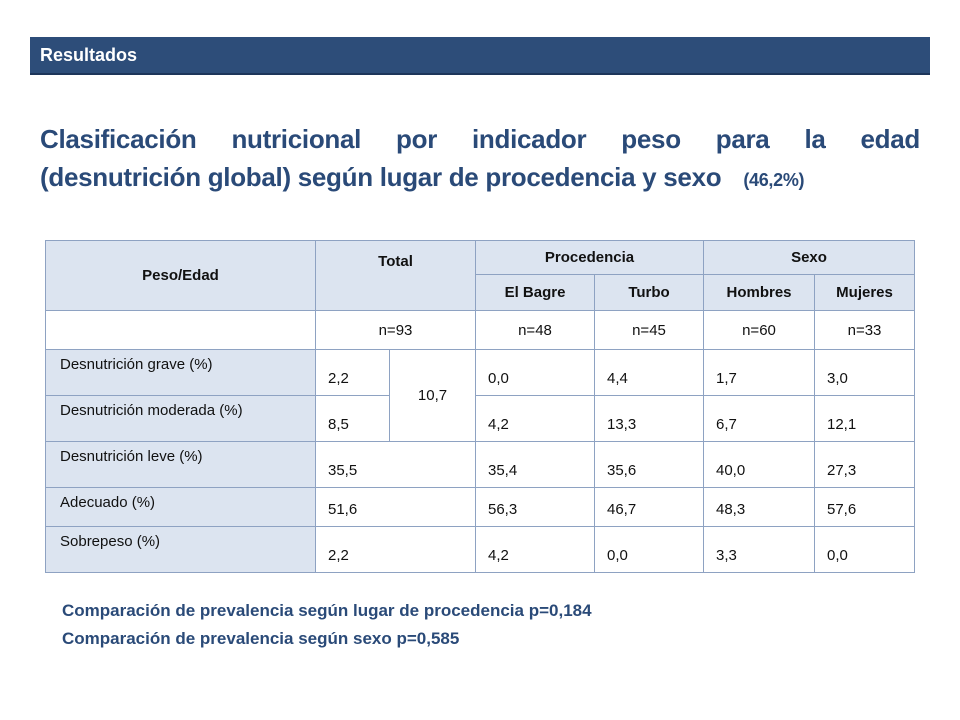 Image resolution: width=960 pixels, height=720 pixels. Describe the element at coordinates (535, 507) in the screenshot. I see `cell-el-bagre: 56,3` at that location.